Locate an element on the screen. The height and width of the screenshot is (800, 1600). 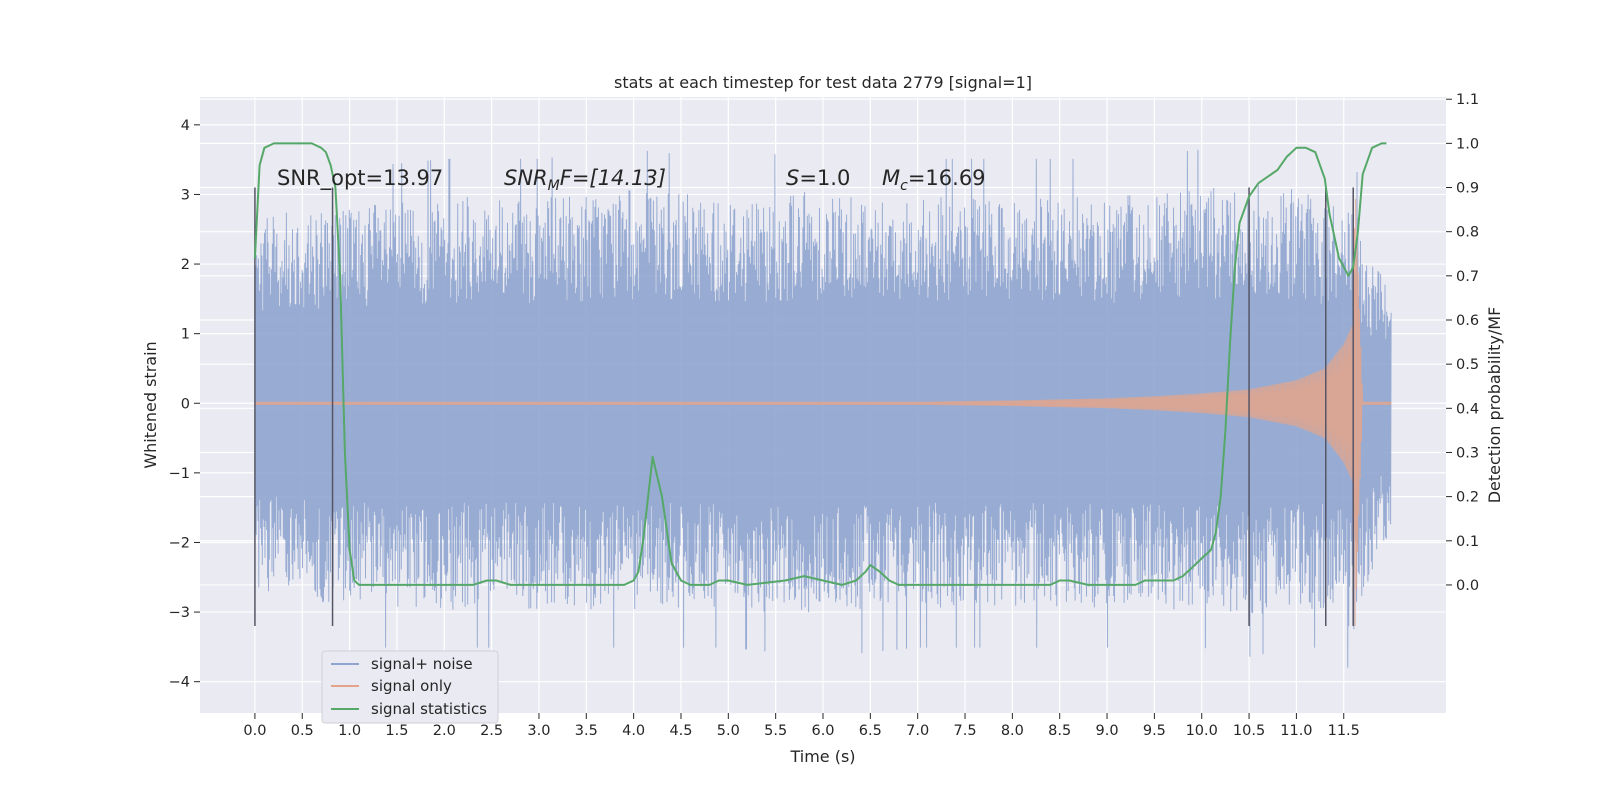
x-axis-label: Time (s) is located at coordinates (822, 756).